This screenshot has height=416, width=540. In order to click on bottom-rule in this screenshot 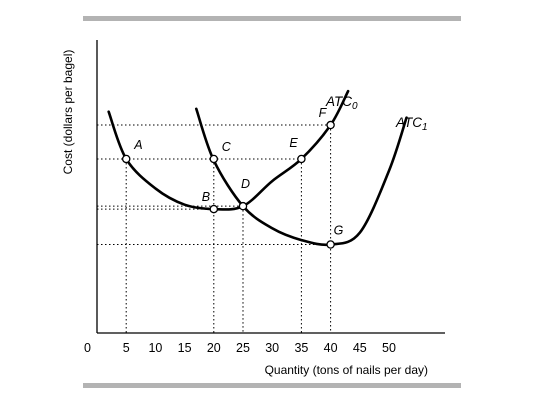, I will do `click(272, 385)`.